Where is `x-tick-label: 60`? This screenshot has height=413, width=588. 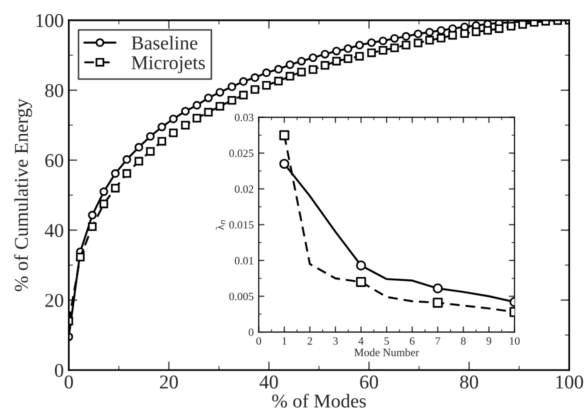 x-tick-label: 60 is located at coordinates (369, 382).